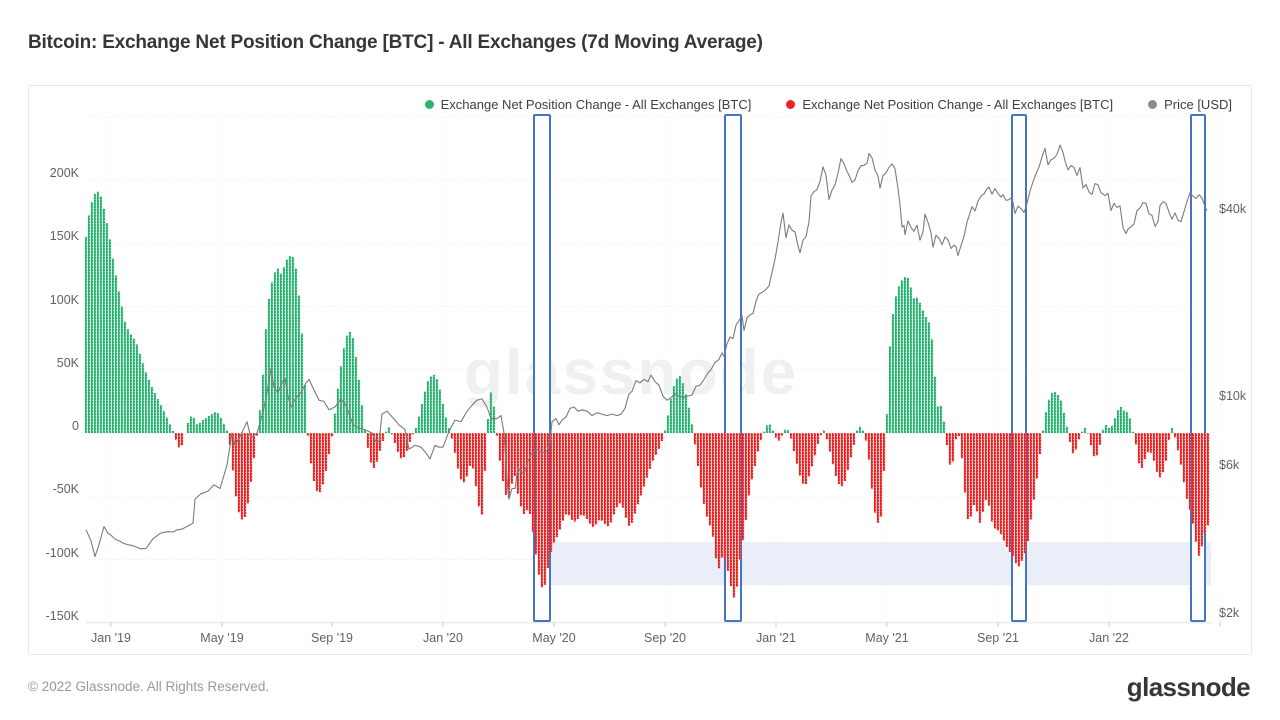 The width and height of the screenshot is (1280, 720). What do you see at coordinates (1229, 613) in the screenshot?
I see `y-axis-label-right: $2k` at bounding box center [1229, 613].